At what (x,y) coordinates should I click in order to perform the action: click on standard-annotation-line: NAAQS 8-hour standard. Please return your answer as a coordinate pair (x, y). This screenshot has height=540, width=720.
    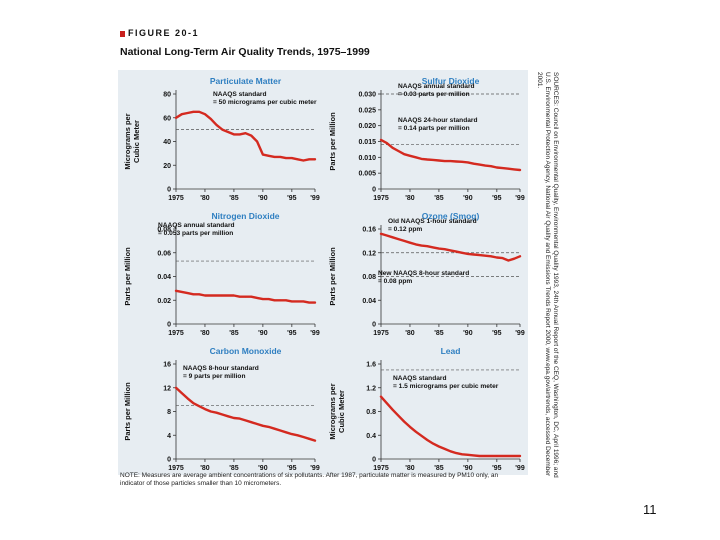
    Looking at the image, I should click on (221, 368).